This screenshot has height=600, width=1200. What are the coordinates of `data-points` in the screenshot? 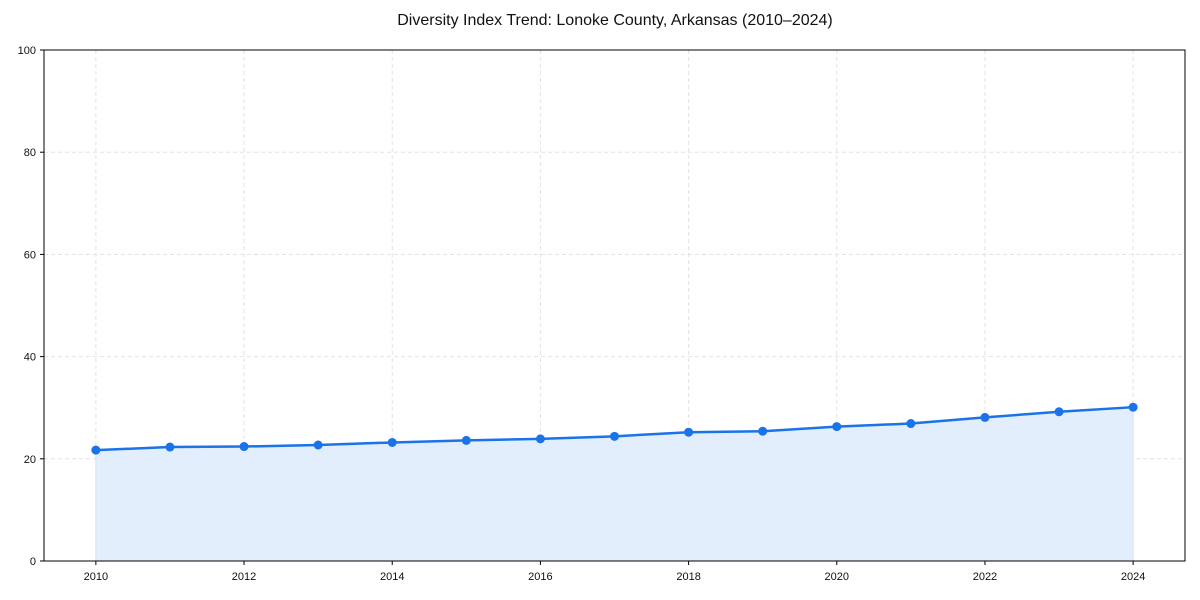 It's located at (614, 428).